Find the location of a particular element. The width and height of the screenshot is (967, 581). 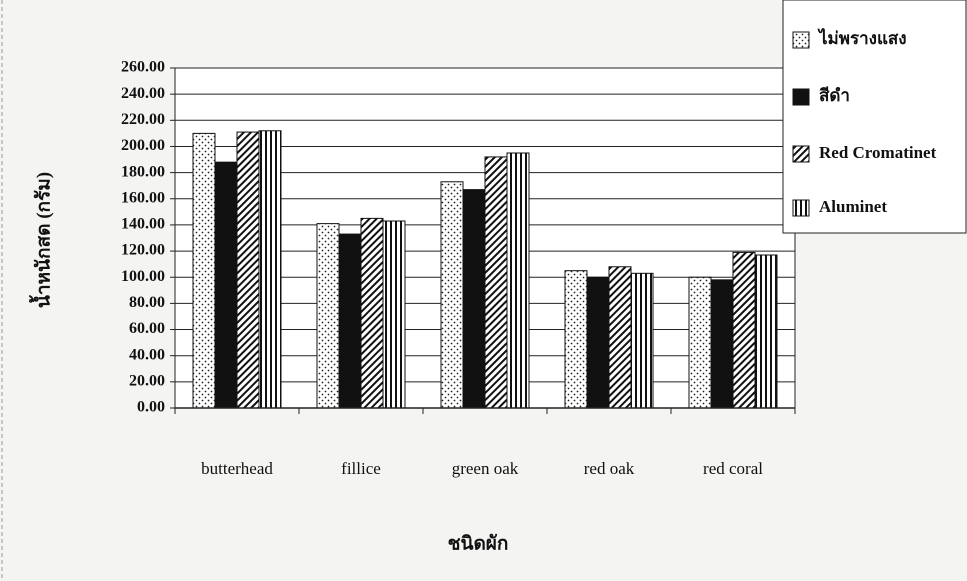

y-tick-label: 100.00 is located at coordinates (143, 276).